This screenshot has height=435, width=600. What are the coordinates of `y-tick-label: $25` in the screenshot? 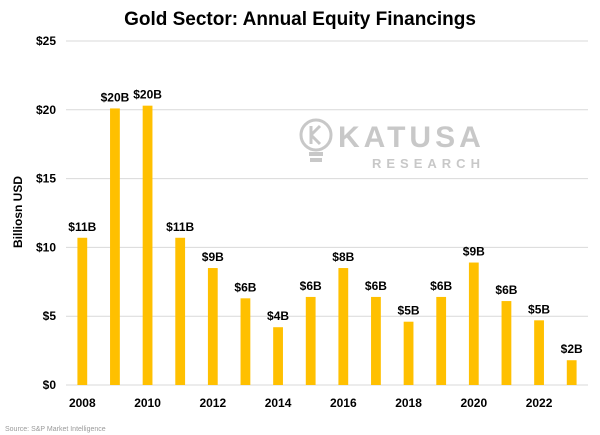 It's located at (46, 41).